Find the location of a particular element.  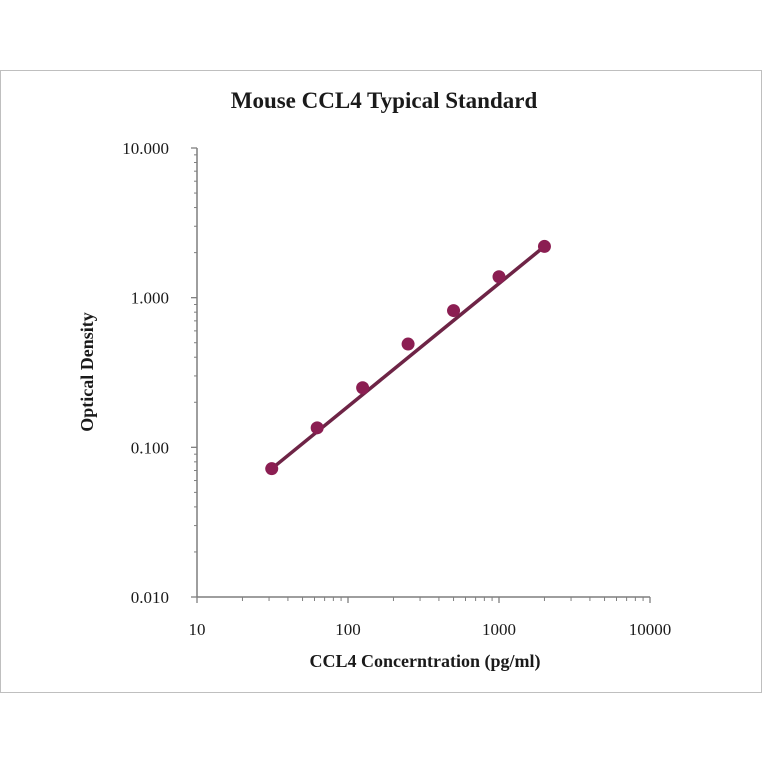

x-tick-label: 1000 is located at coordinates (499, 629).